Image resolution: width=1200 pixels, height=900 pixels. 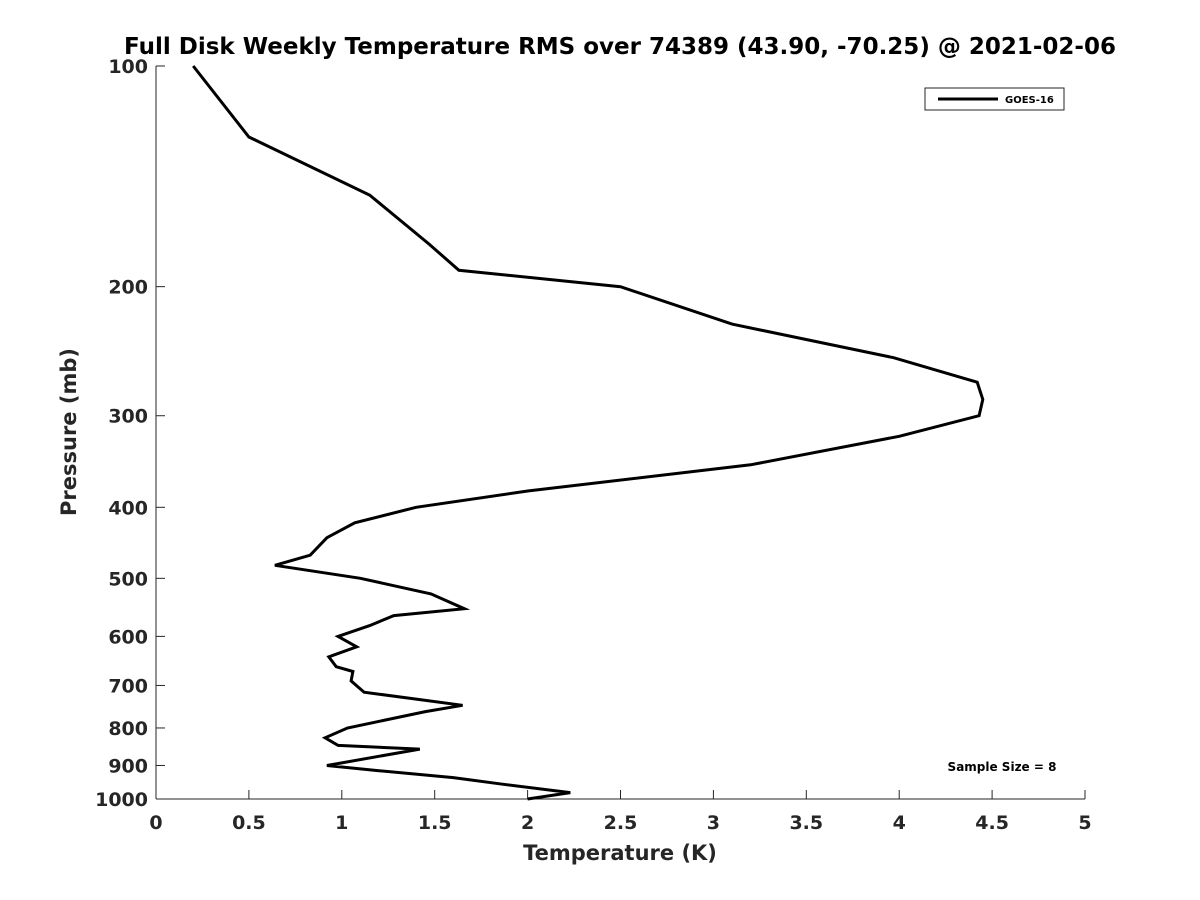 What do you see at coordinates (992, 823) in the screenshot?
I see `x-tick-label: 4.5` at bounding box center [992, 823].